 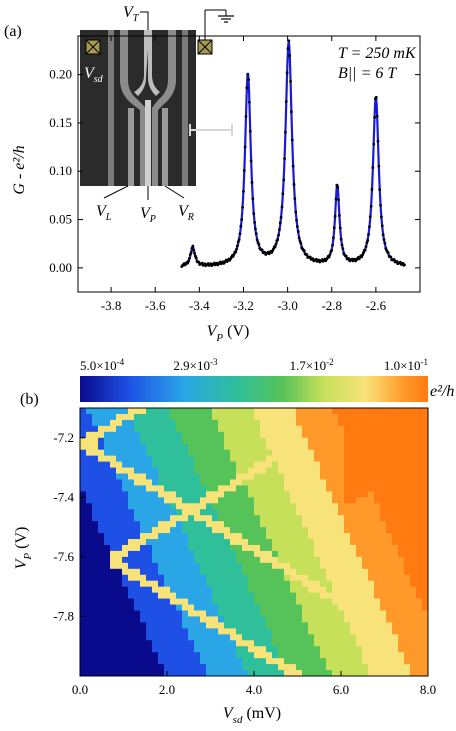 What do you see at coordinates (167, 689) in the screenshot?
I see `x-tick-label: 2.0` at bounding box center [167, 689].